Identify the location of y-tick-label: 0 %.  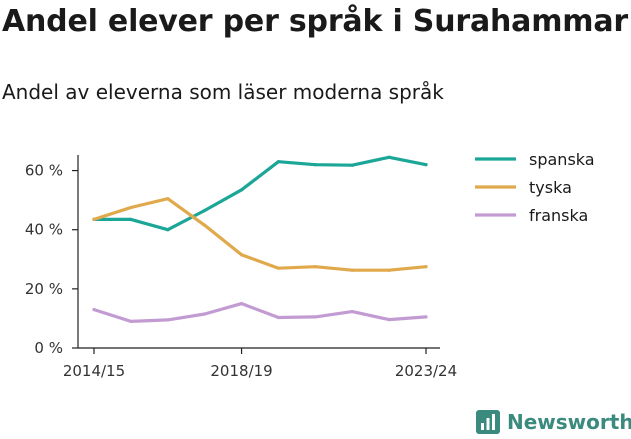
(48, 348).